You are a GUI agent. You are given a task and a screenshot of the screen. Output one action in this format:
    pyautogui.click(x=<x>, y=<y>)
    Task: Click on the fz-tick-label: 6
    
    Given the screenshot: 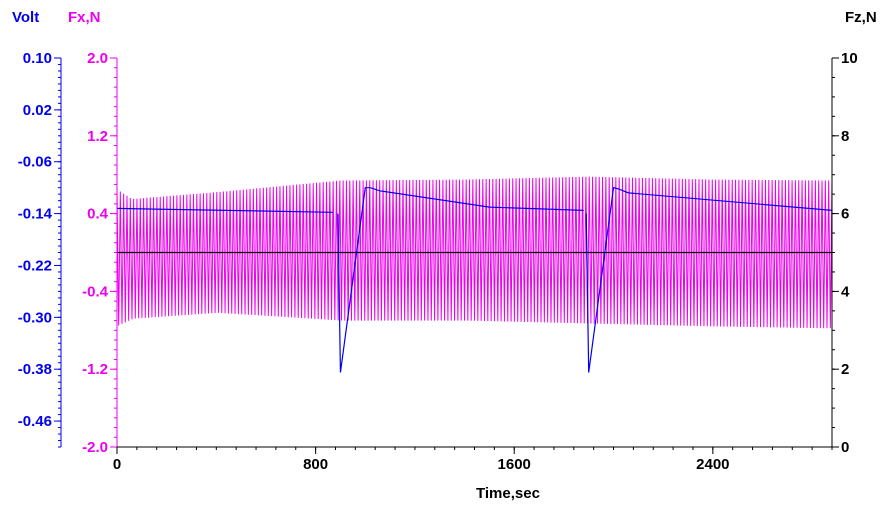 What is the action you would take?
    pyautogui.click(x=845, y=214)
    